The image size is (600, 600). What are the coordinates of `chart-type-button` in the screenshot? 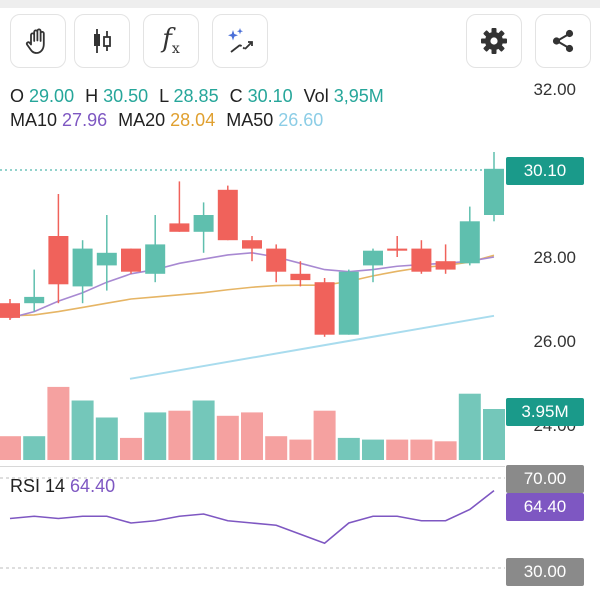 It's located at (102, 41).